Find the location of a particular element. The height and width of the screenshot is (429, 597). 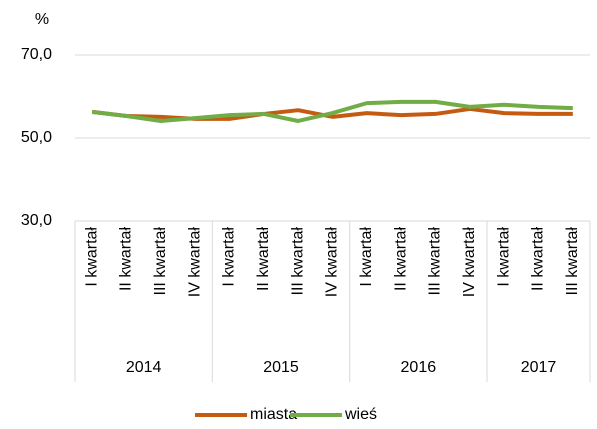

legend-label: wieś is located at coordinates (360, 414).